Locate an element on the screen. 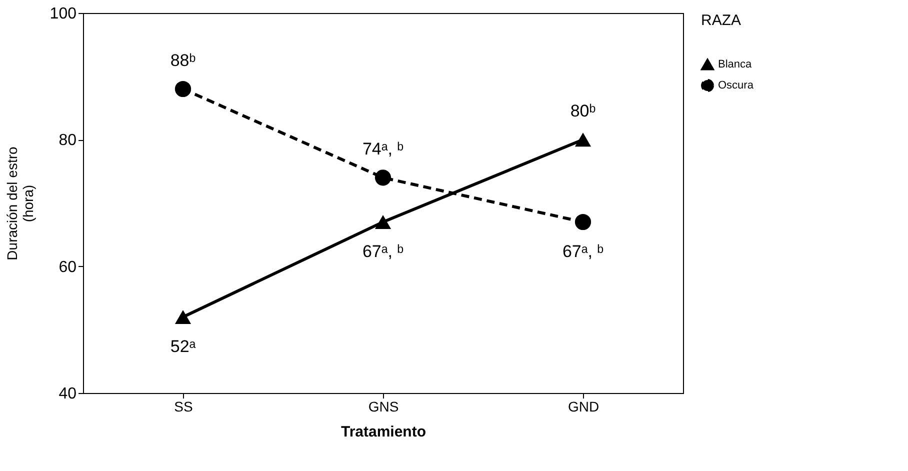 The image size is (908, 471). legend-label: Blanca is located at coordinates (735, 64).